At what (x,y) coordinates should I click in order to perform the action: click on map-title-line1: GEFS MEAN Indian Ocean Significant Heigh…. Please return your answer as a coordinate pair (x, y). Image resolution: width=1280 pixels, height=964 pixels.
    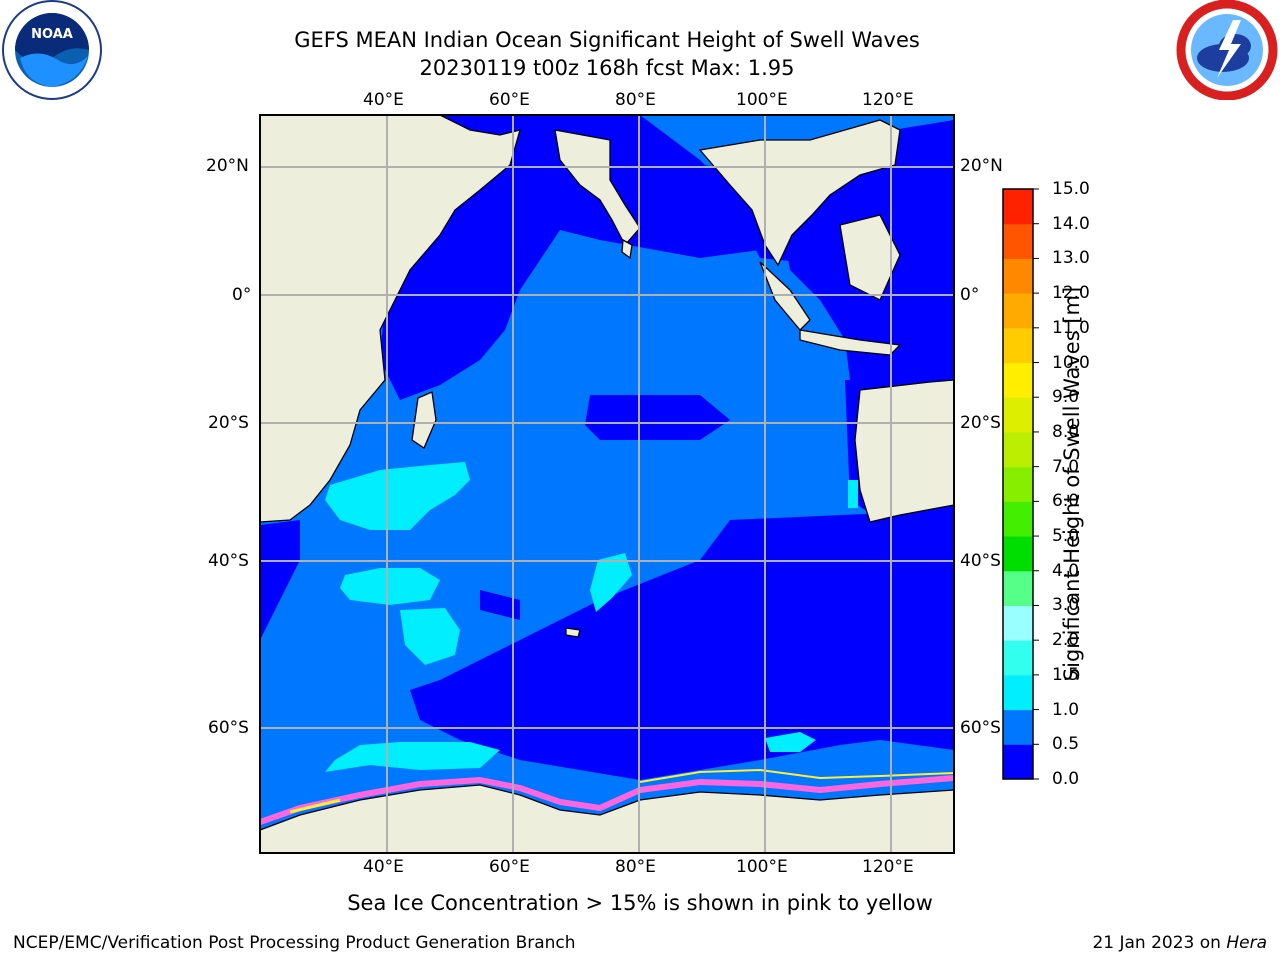
    Looking at the image, I should click on (607, 40).